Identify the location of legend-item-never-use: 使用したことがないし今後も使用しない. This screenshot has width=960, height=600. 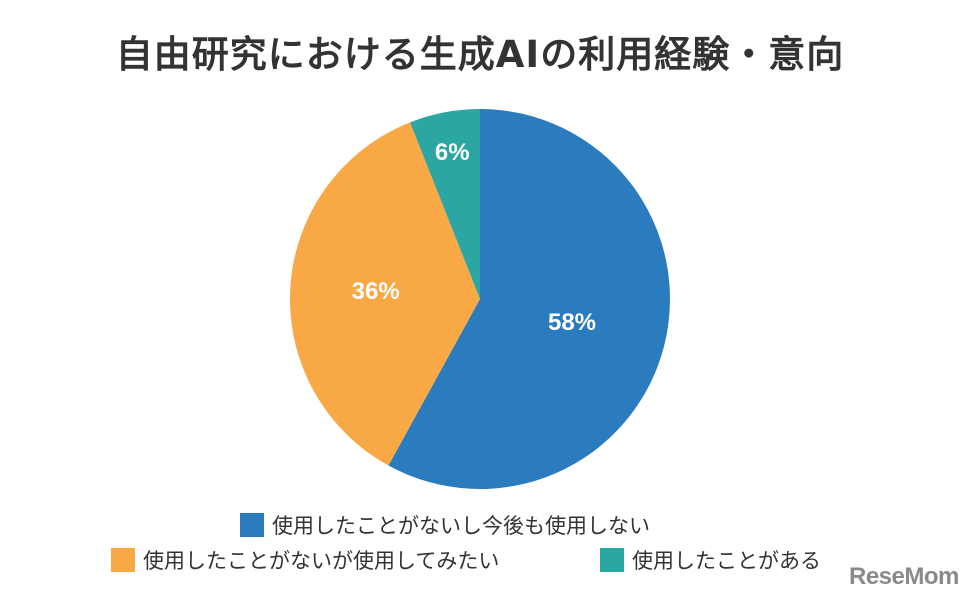
(445, 525).